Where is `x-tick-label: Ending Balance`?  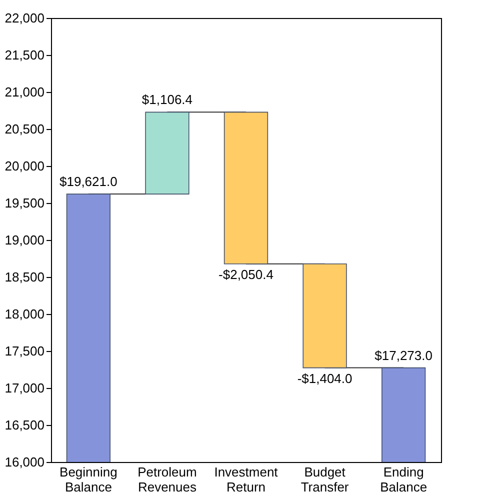 x-tick-label: Ending Balance is located at coordinates (404, 479).